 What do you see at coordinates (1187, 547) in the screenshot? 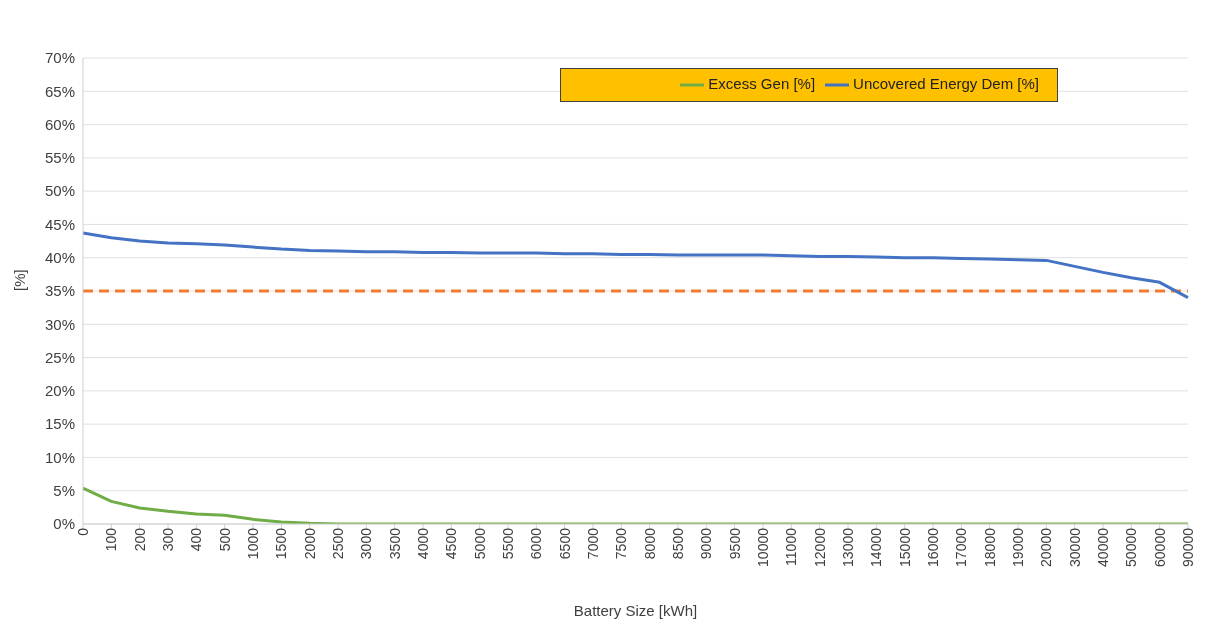
I see `x-tick-label: 90000` at bounding box center [1187, 547].